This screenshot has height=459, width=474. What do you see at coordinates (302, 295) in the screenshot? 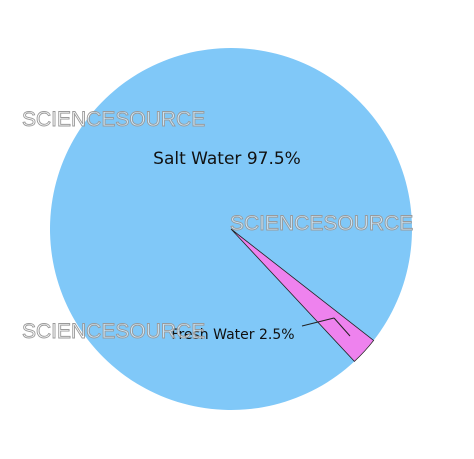
I see `pie-slice` at bounding box center [302, 295].